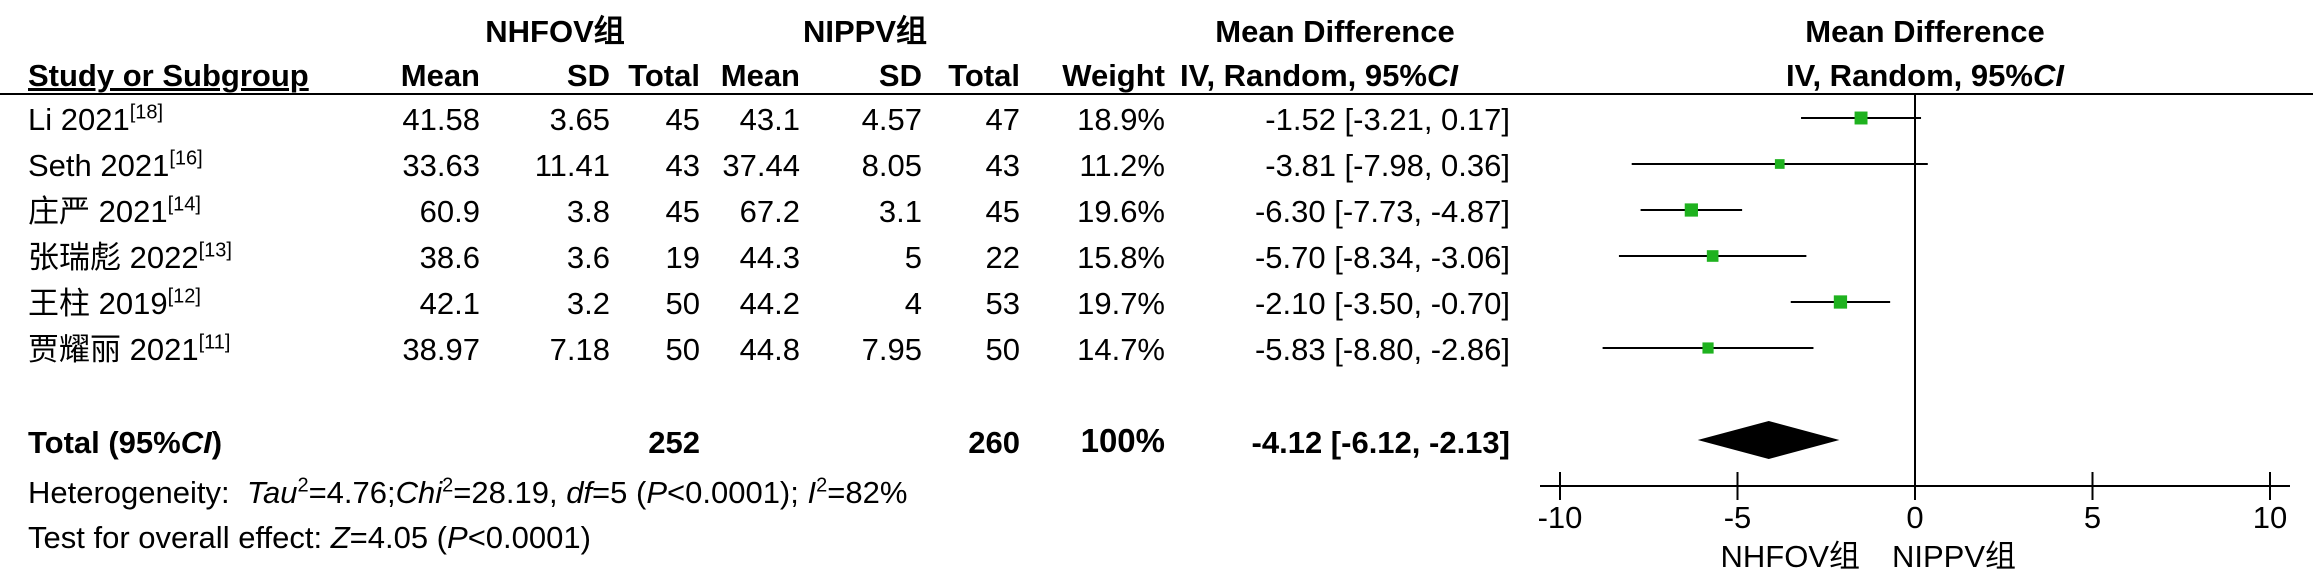  I want to click on col-sd1: SD, so click(588, 75).